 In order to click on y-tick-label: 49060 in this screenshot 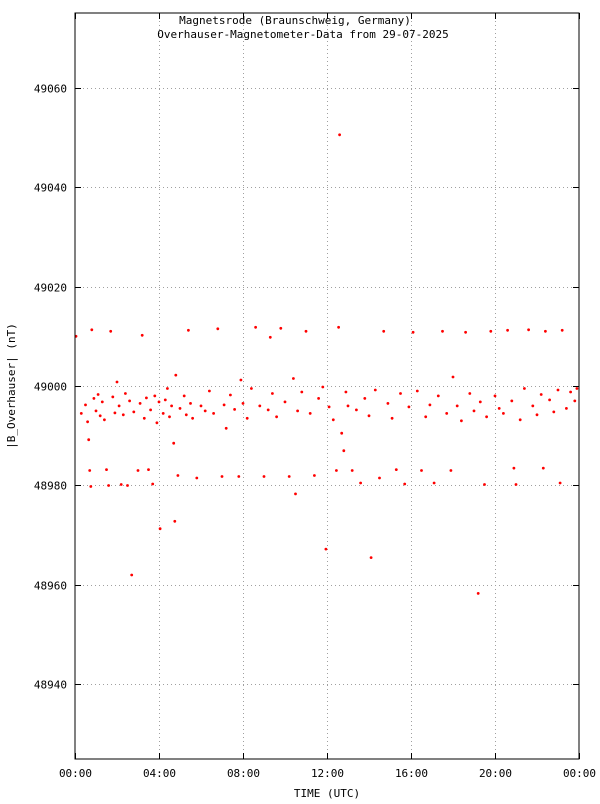, I will do `click(50, 89)`.